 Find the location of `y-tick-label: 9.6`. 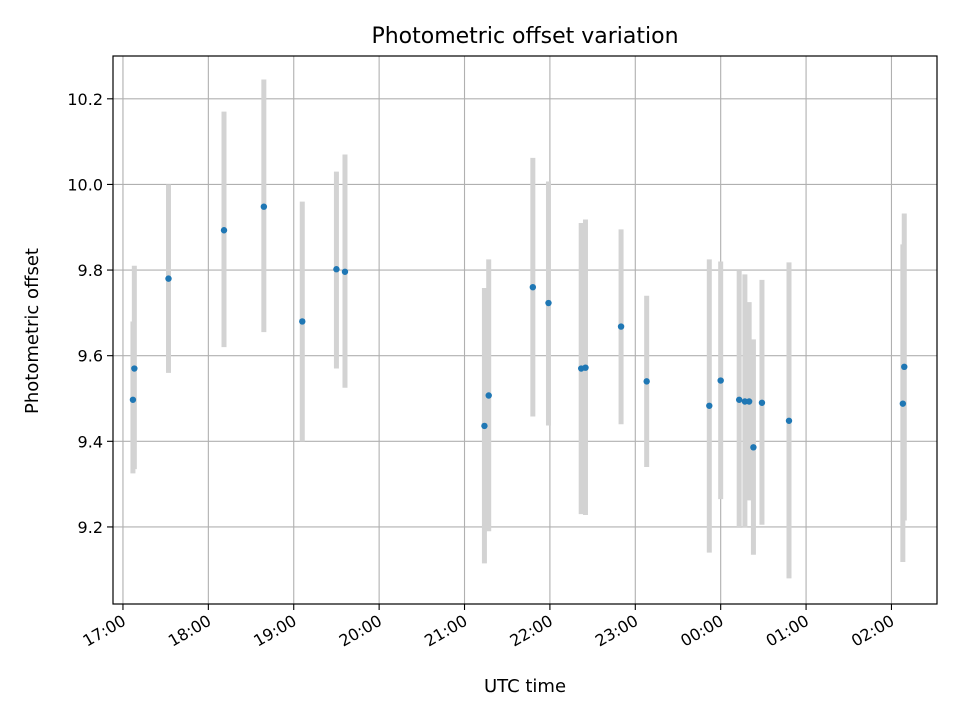

y-tick-label: 9.6 is located at coordinates (90, 356).